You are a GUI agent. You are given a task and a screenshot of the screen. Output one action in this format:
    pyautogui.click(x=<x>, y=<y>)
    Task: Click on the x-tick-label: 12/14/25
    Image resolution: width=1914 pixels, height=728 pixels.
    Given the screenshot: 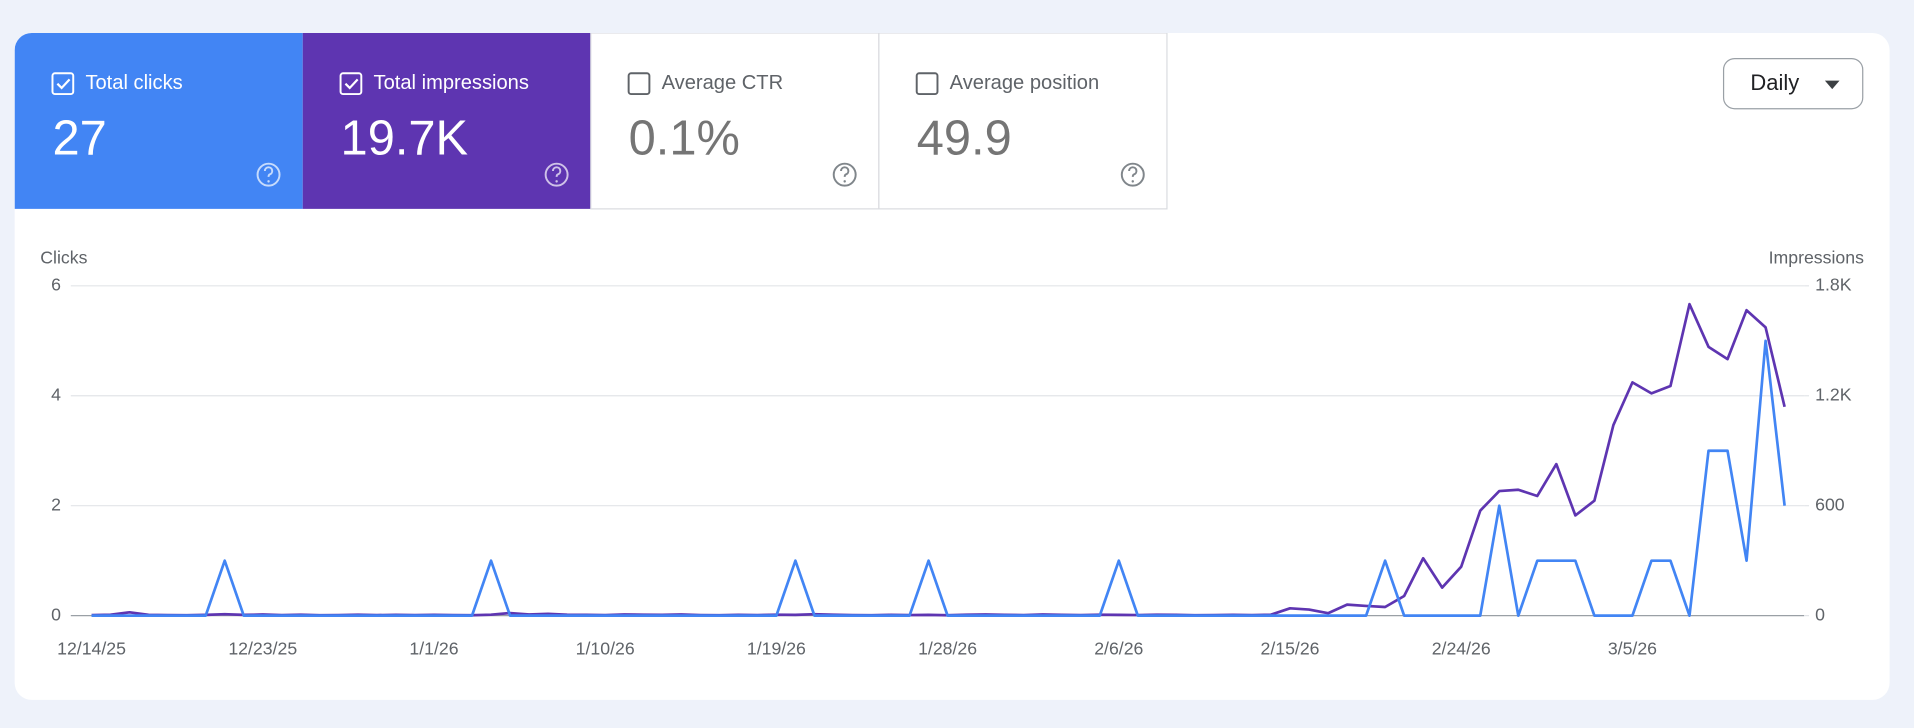 What is the action you would take?
    pyautogui.click(x=91, y=648)
    